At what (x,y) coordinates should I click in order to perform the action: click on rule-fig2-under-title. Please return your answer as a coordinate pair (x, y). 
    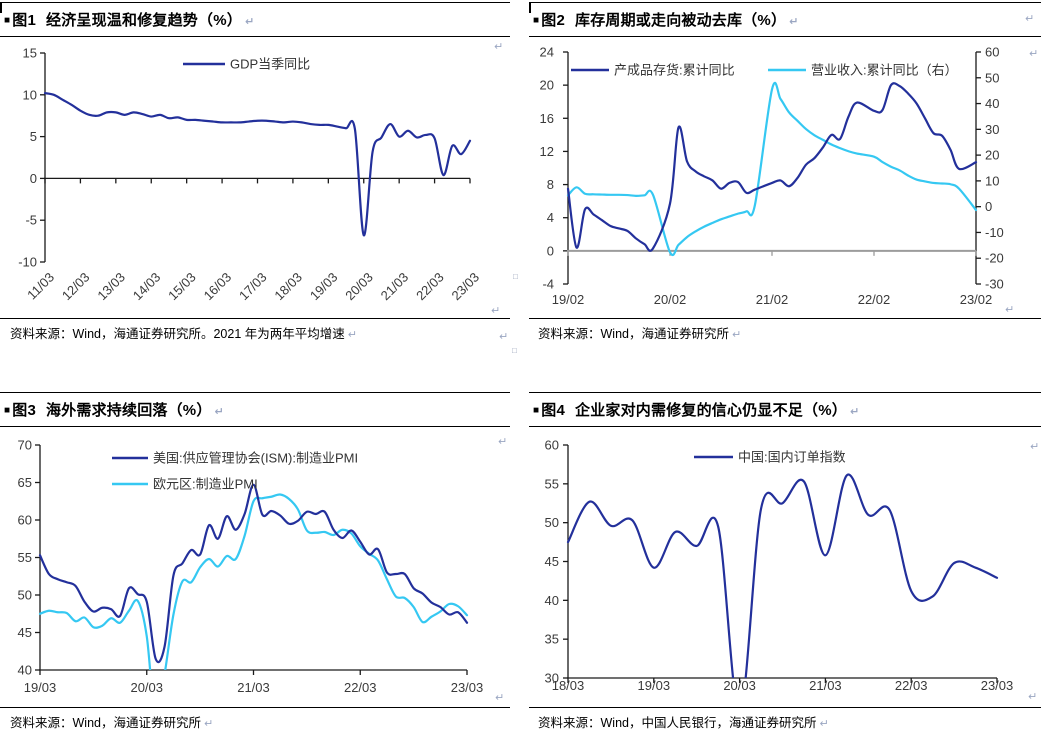
    Looking at the image, I should click on (785, 36).